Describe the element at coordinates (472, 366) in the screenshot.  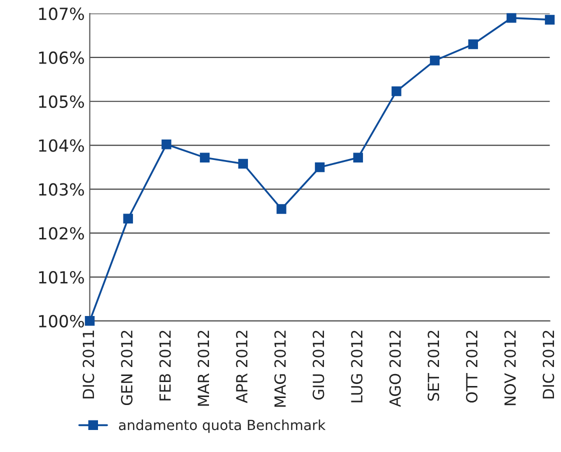
I see `x-tick-label: OTT 2012` at that location.